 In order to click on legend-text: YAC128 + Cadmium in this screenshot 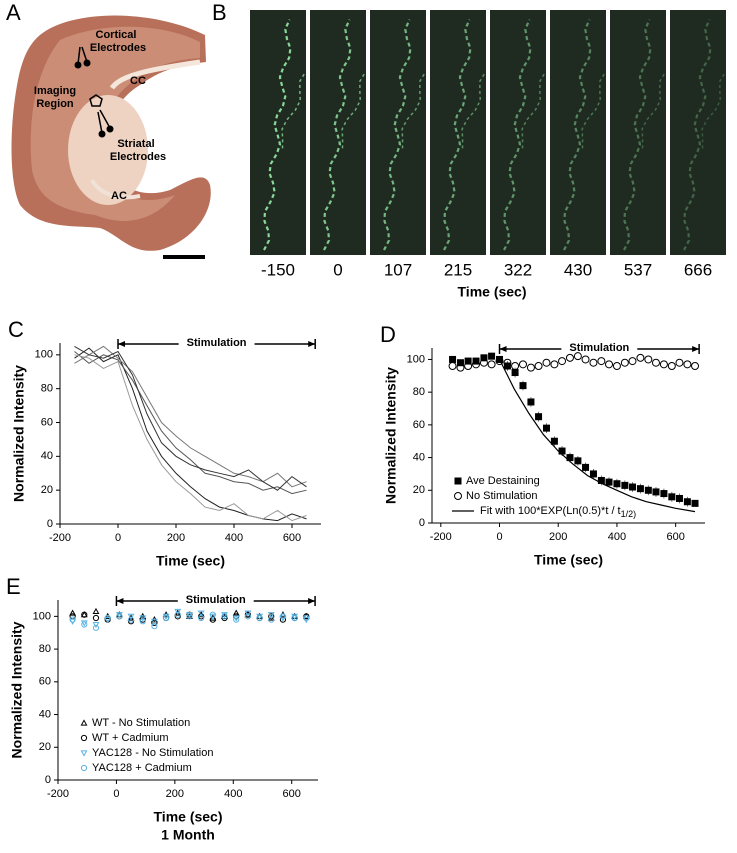, I will do `click(142, 768)`.